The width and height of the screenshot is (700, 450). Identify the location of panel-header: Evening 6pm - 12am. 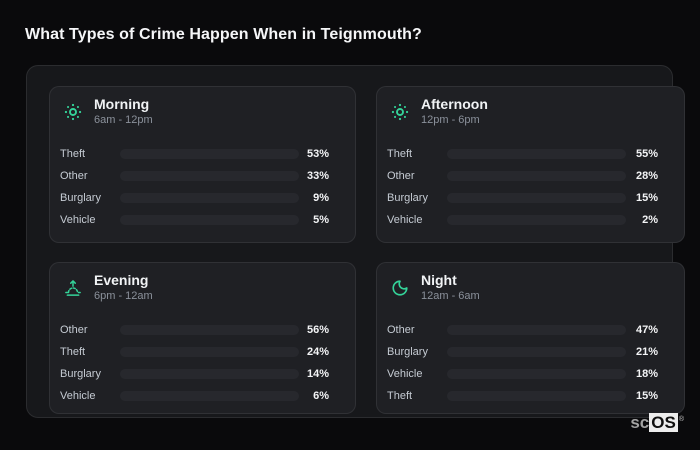
(108, 287).